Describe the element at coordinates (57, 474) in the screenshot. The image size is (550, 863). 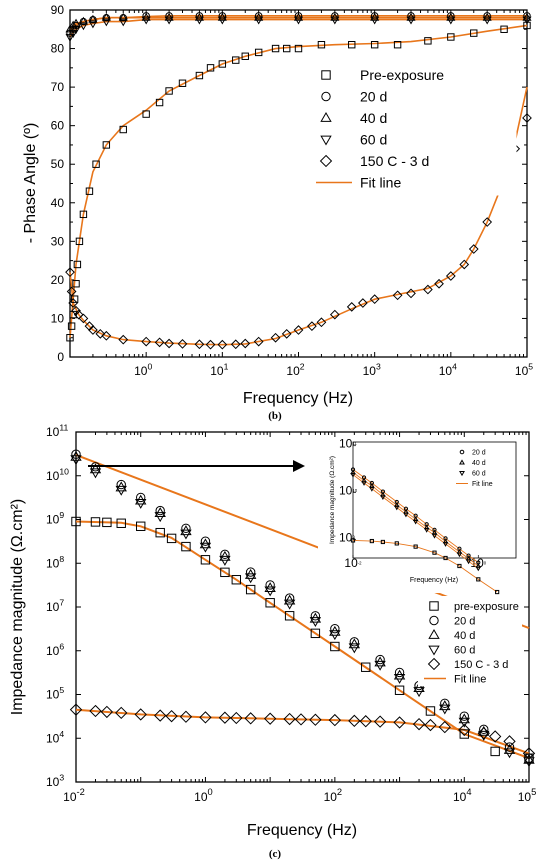
I see `y-tick-label: 10¹⁰` at that location.